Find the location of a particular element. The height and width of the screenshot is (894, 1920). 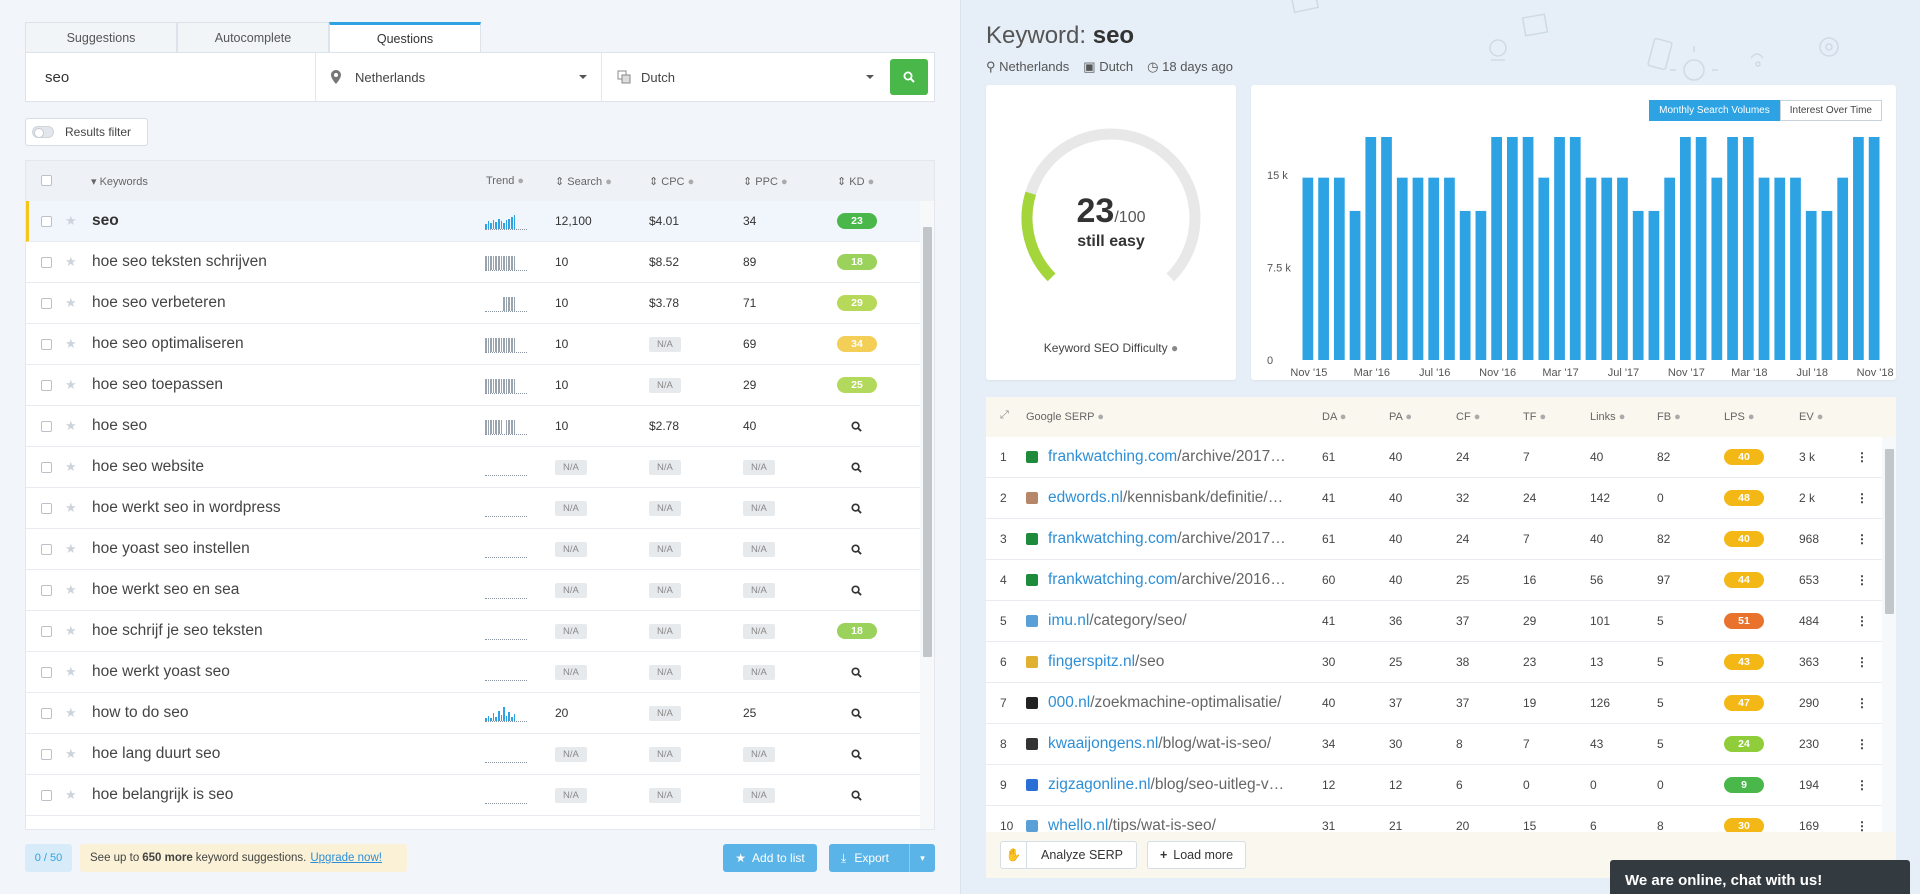

serp-url-link: fingerspitz.nl/seo is located at coordinates (1106, 661).